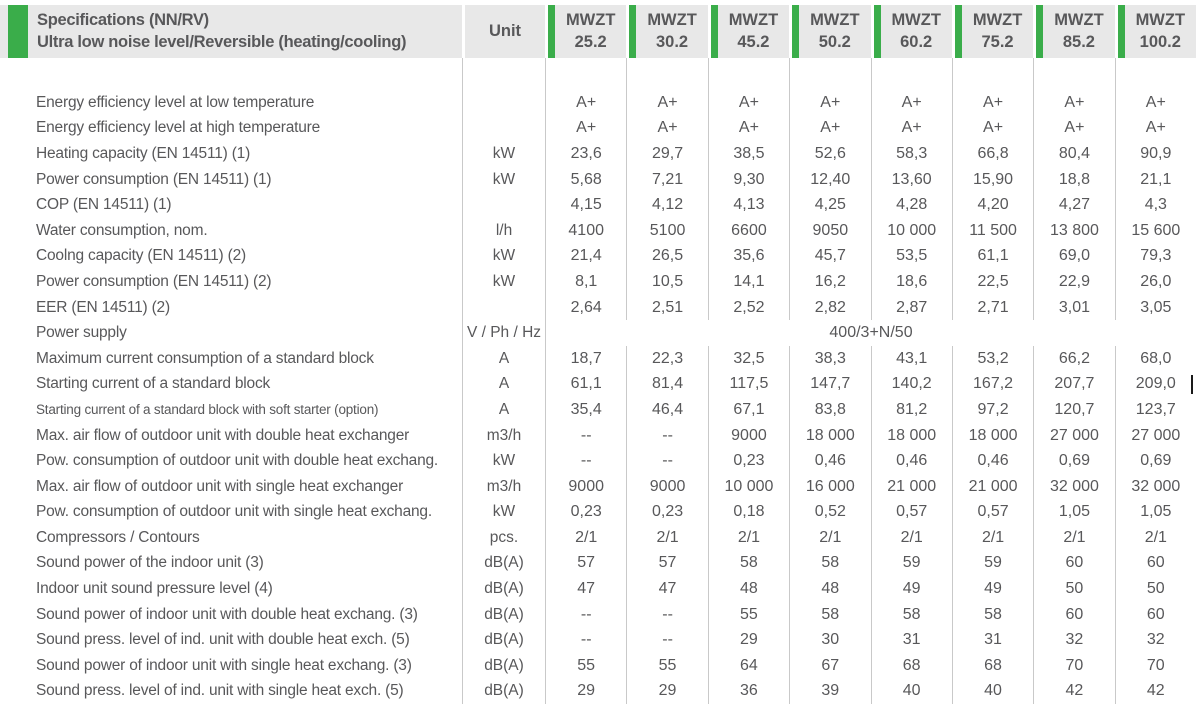 This screenshot has width=1196, height=711. Describe the element at coordinates (586, 358) in the screenshot. I see `value-text: 18,7` at that location.